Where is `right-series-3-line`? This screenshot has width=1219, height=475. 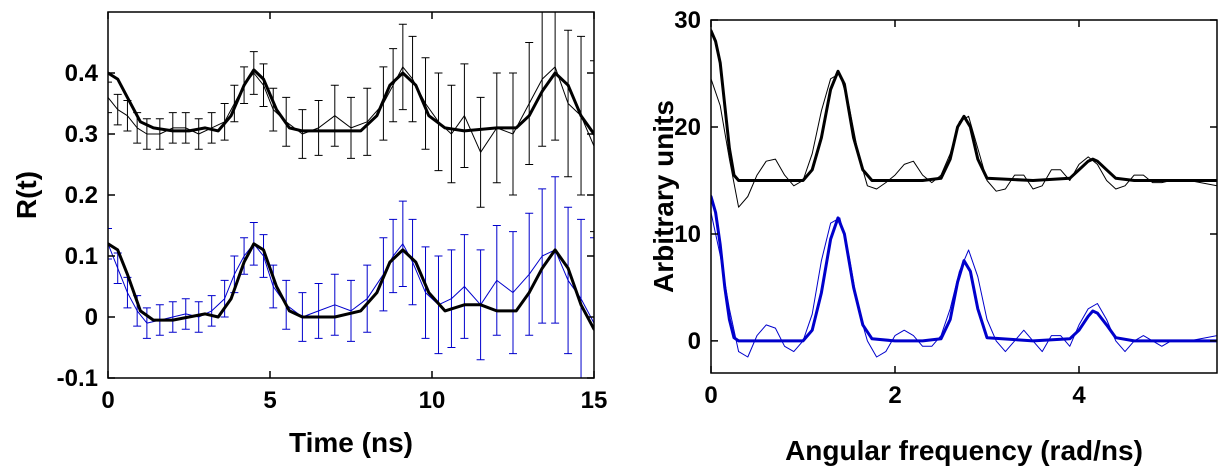
right-series-3-line is located at coordinates (964, 269).